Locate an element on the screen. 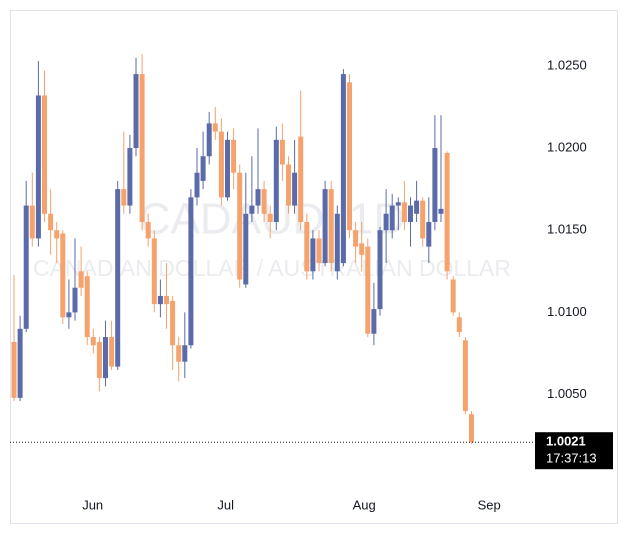  x-tick-label: Sep is located at coordinates (489, 504).